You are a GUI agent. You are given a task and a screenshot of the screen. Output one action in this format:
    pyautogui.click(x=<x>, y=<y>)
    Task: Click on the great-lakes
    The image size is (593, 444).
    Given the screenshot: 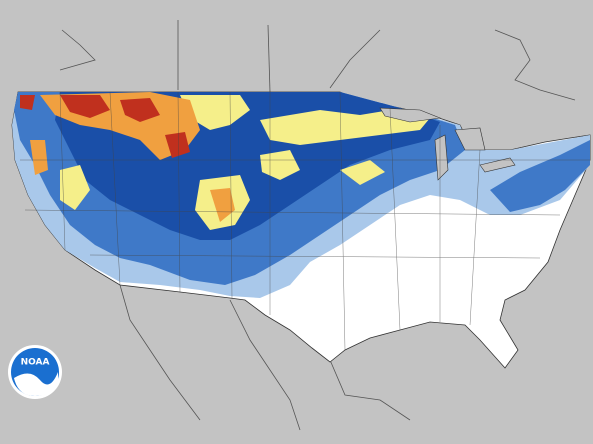 What is the action you would take?
    pyautogui.click(x=447, y=144)
    